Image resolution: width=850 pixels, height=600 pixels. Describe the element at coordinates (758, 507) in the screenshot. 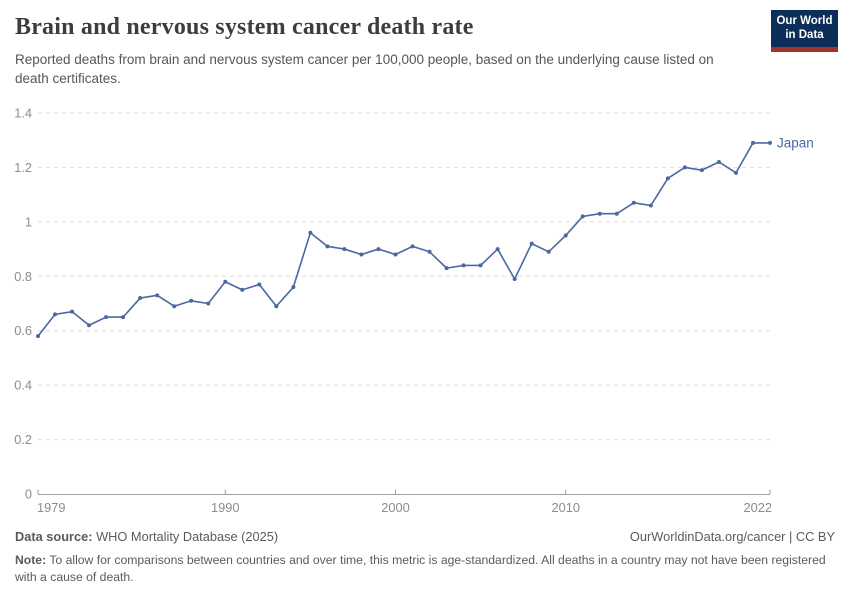

I see `x-axis-tick-label: 2022` at that location.